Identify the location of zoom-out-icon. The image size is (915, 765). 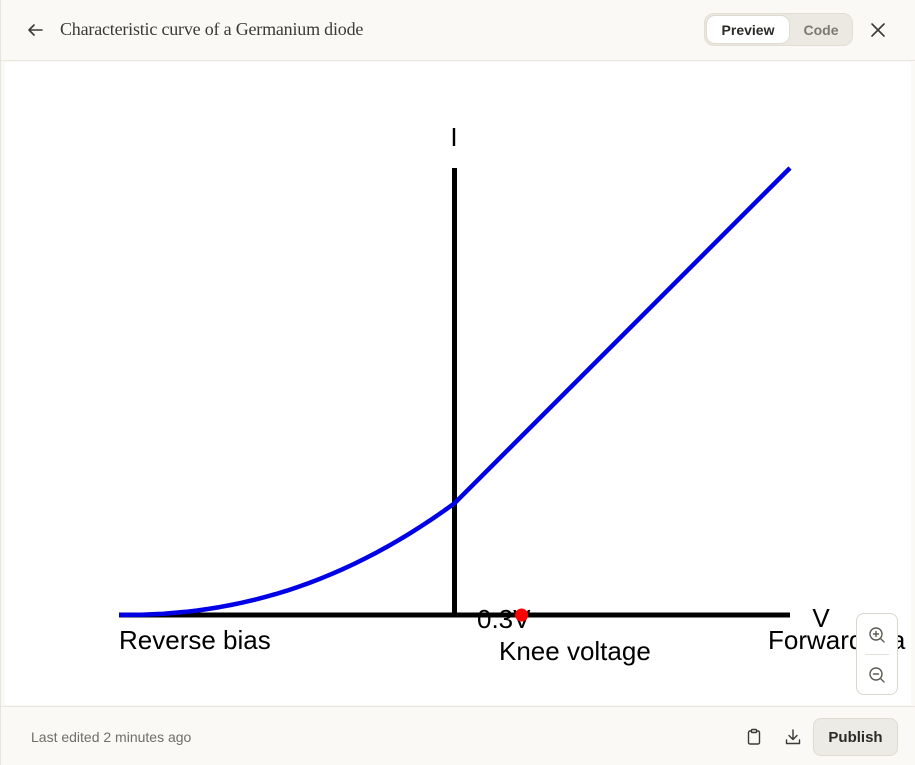
(877, 675).